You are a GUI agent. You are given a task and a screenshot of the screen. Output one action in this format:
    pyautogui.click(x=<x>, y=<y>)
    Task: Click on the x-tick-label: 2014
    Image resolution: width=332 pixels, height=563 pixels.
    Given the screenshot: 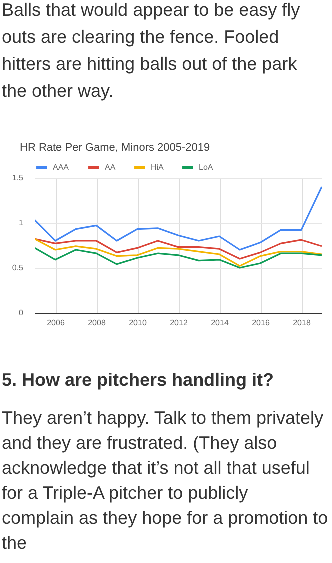 What is the action you would take?
    pyautogui.click(x=220, y=323)
    